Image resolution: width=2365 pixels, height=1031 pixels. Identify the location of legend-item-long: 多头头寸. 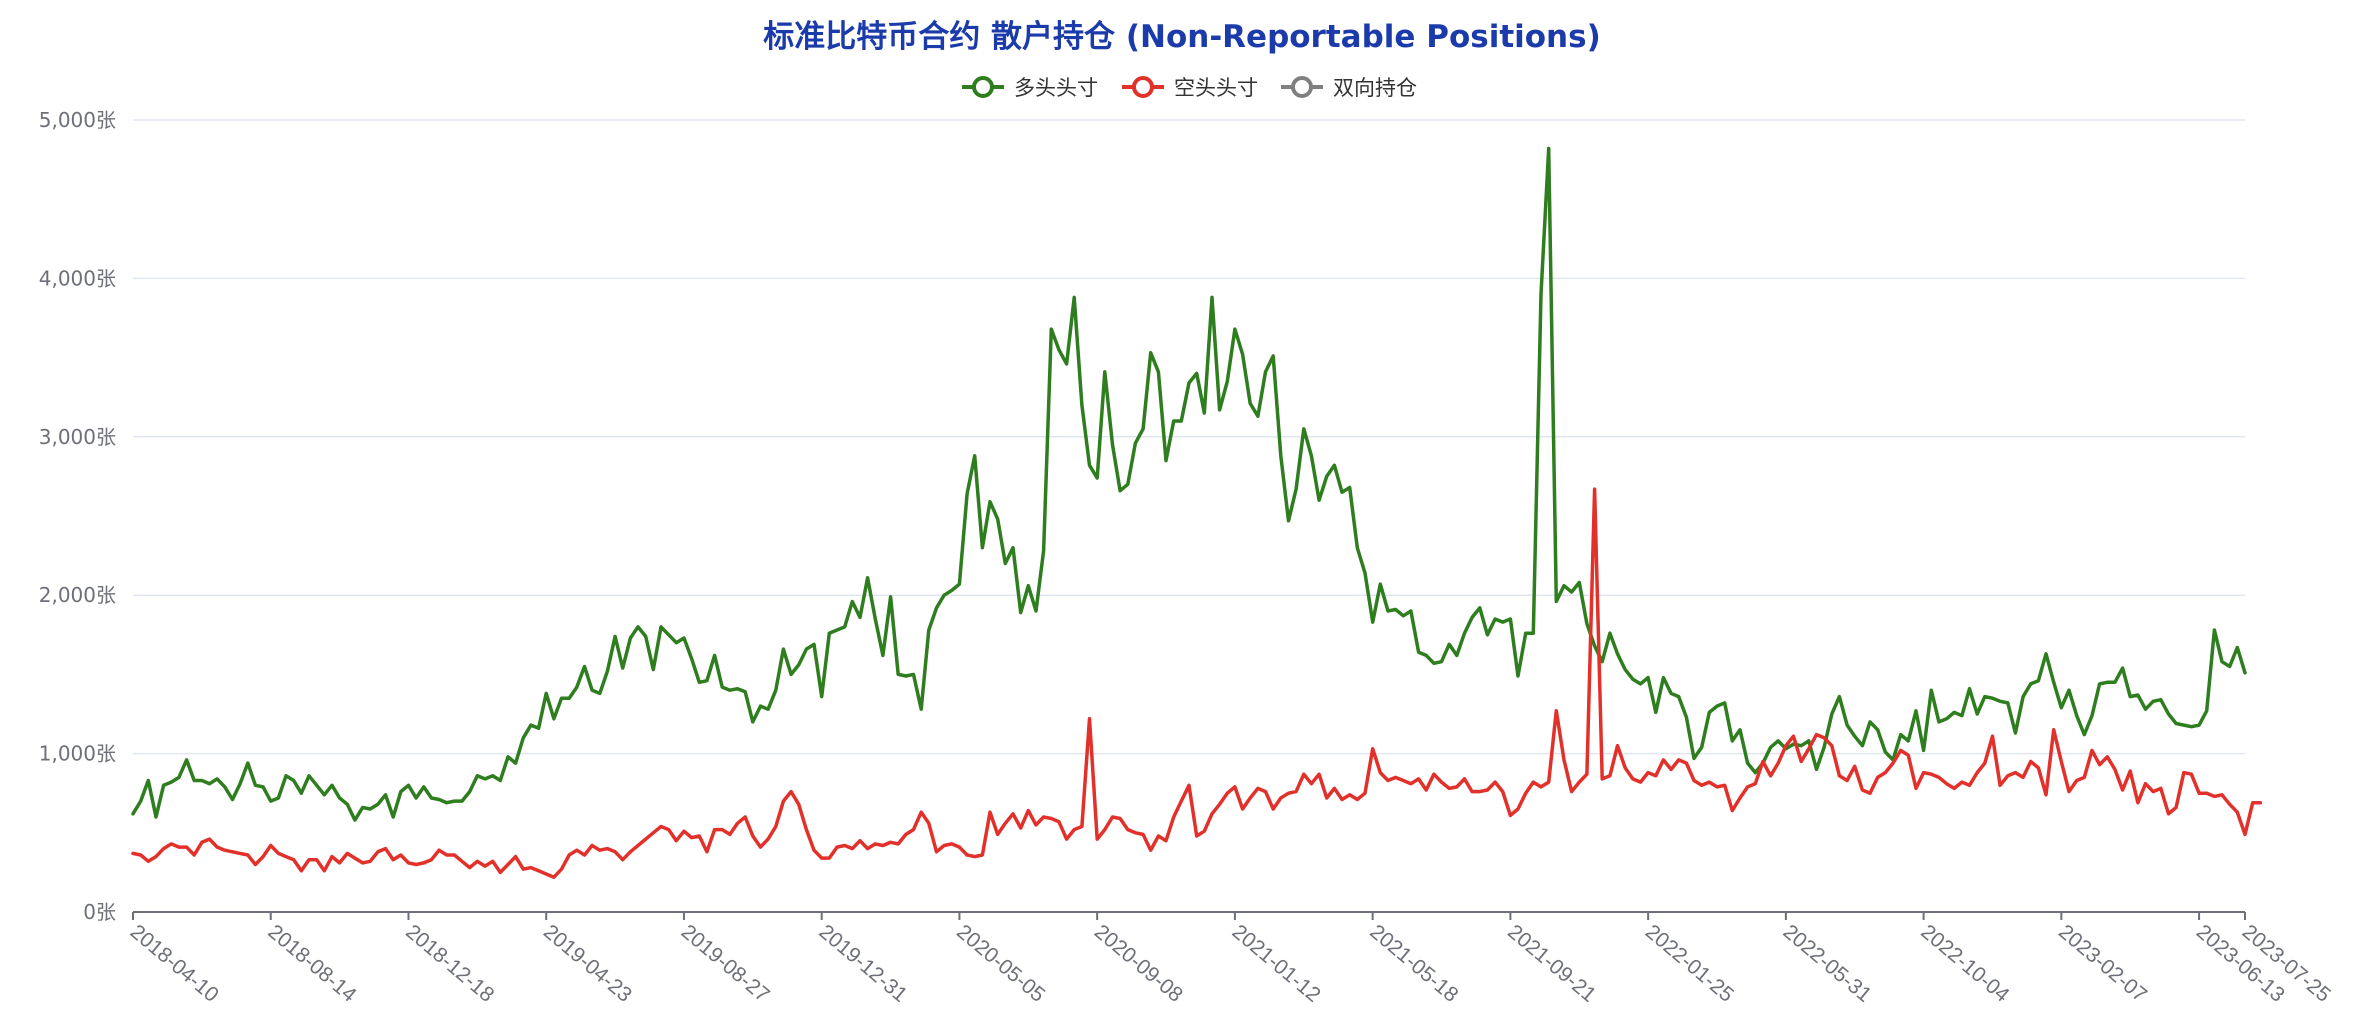
(1030, 88).